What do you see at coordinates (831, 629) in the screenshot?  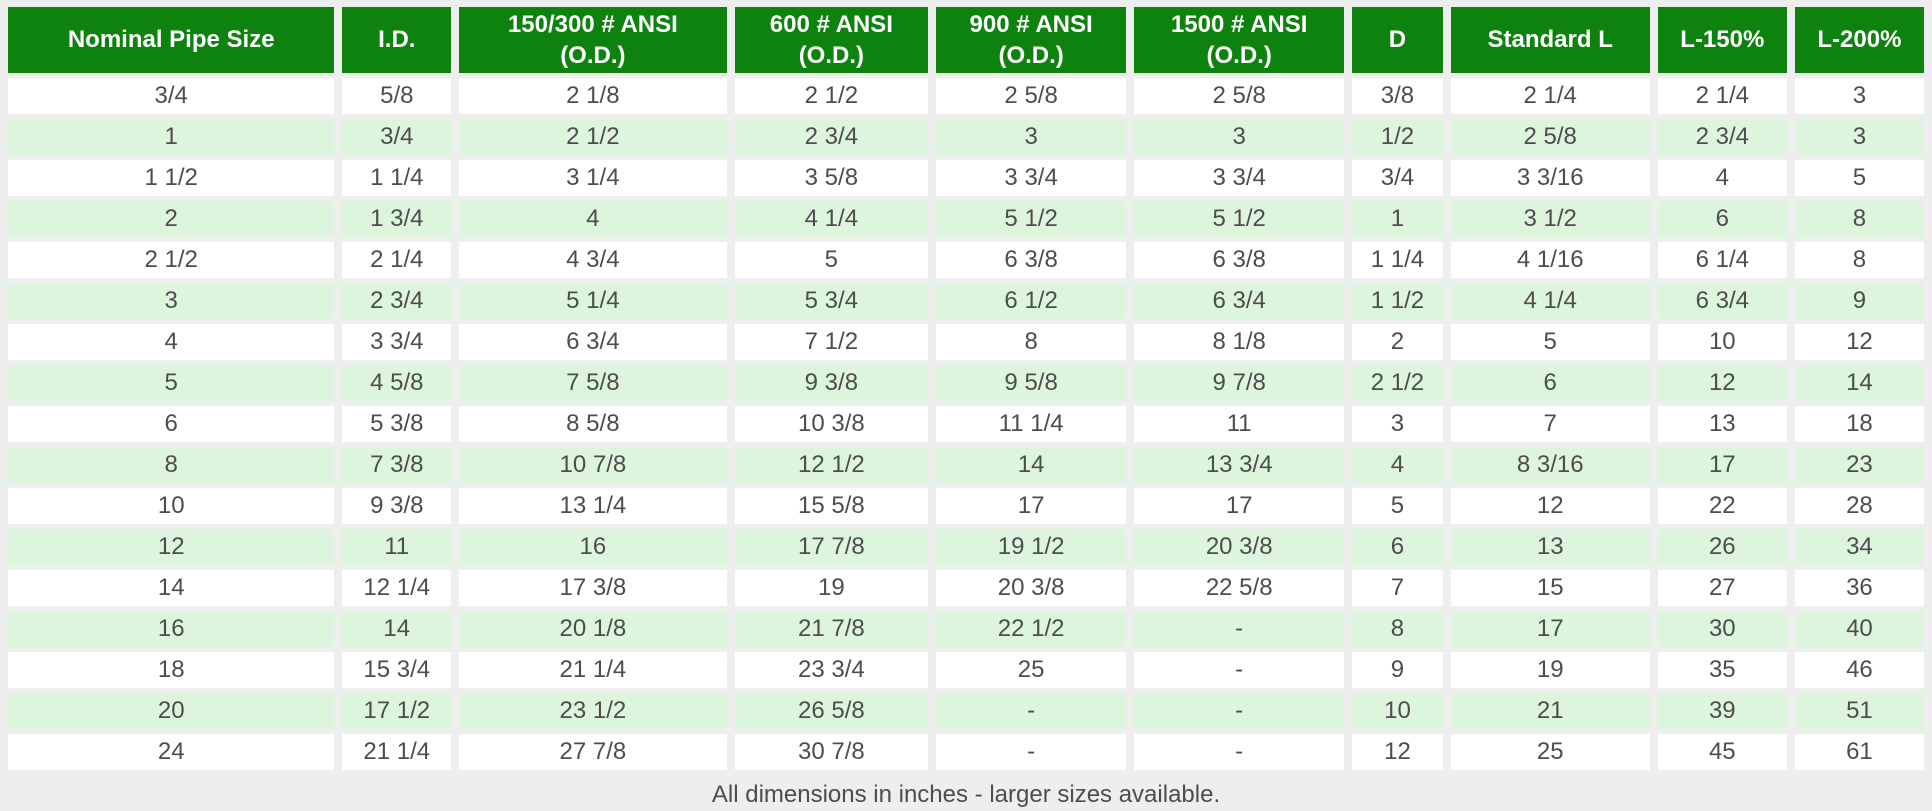 I see `table-cell: 21 7/8` at bounding box center [831, 629].